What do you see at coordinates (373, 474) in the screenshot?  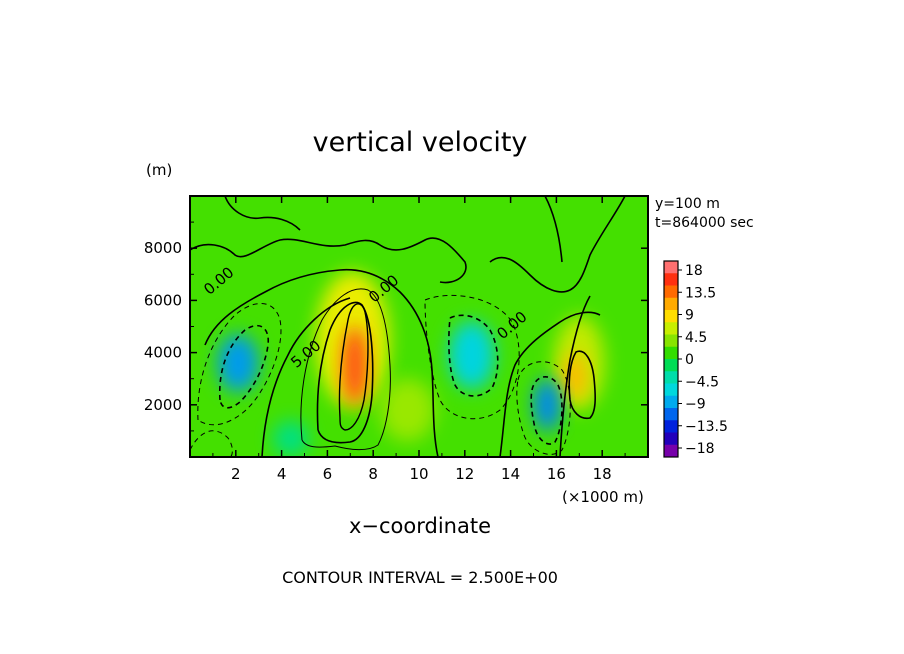 I see `x-tick-label: 8` at bounding box center [373, 474].